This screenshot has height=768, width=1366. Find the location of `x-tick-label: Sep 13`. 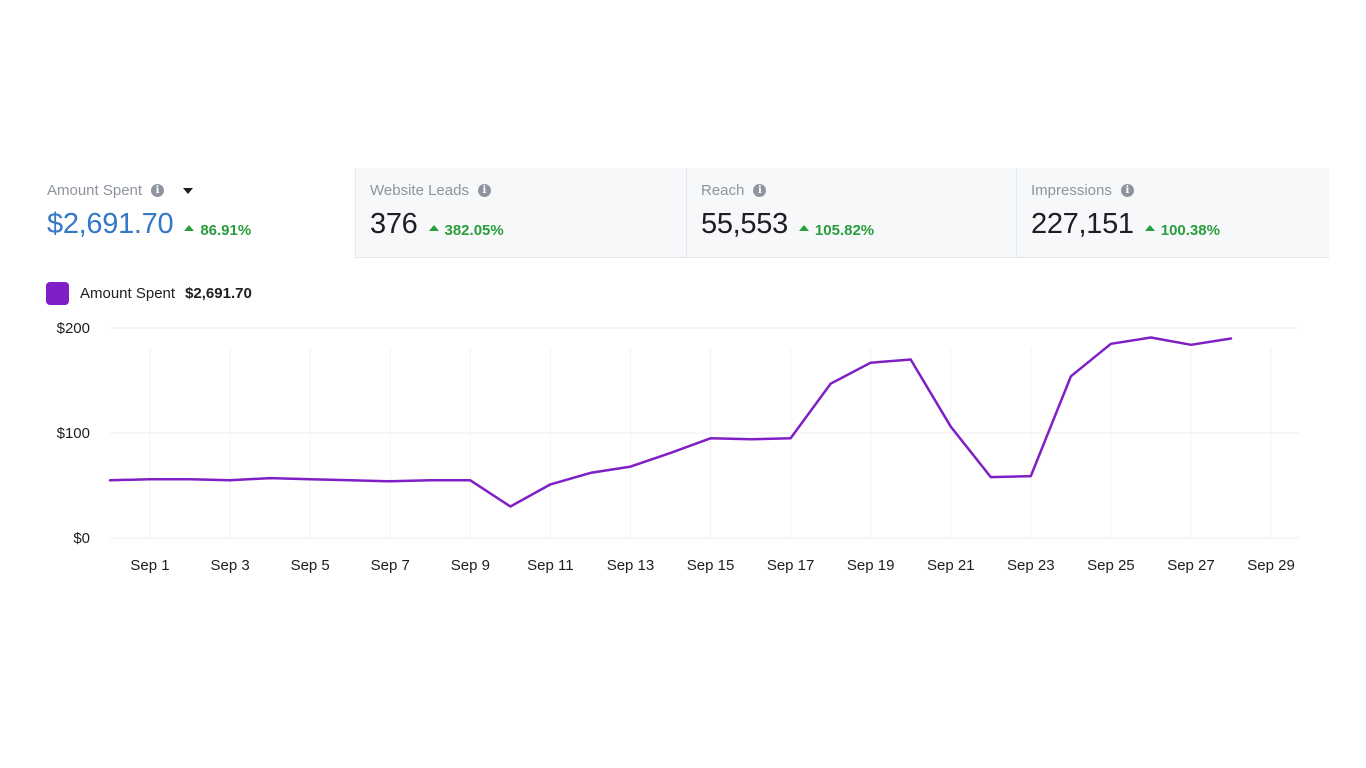

x-tick-label: Sep 13 is located at coordinates (631, 565).